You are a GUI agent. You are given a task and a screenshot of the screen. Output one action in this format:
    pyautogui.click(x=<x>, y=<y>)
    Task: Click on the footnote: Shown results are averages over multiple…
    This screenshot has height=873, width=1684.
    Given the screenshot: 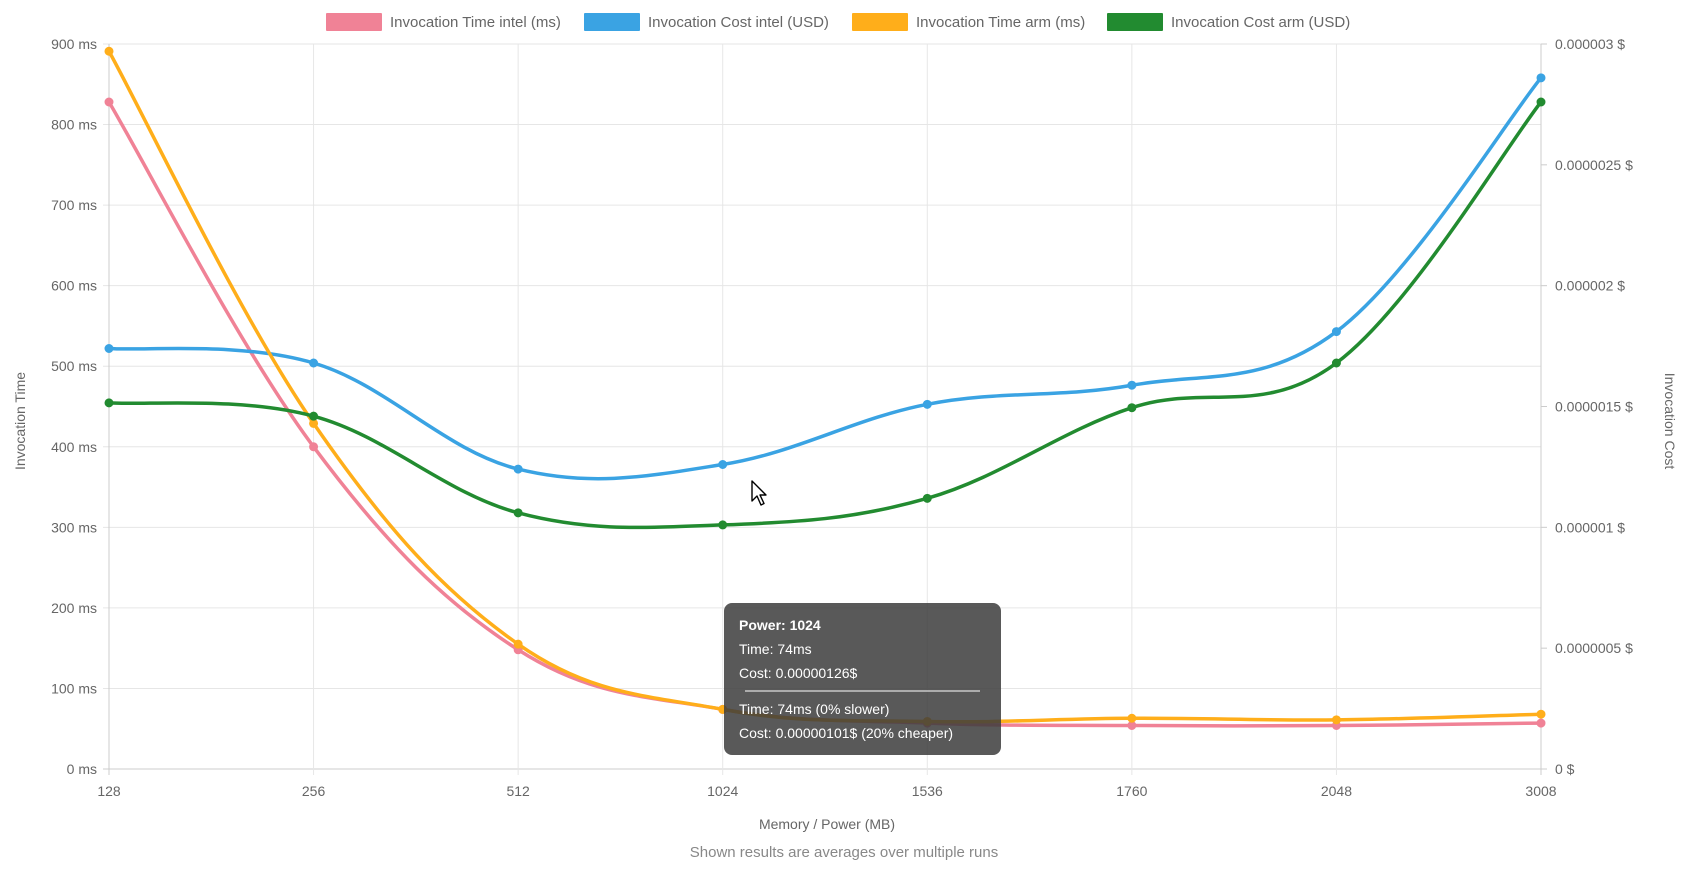 What is the action you would take?
    pyautogui.click(x=844, y=852)
    